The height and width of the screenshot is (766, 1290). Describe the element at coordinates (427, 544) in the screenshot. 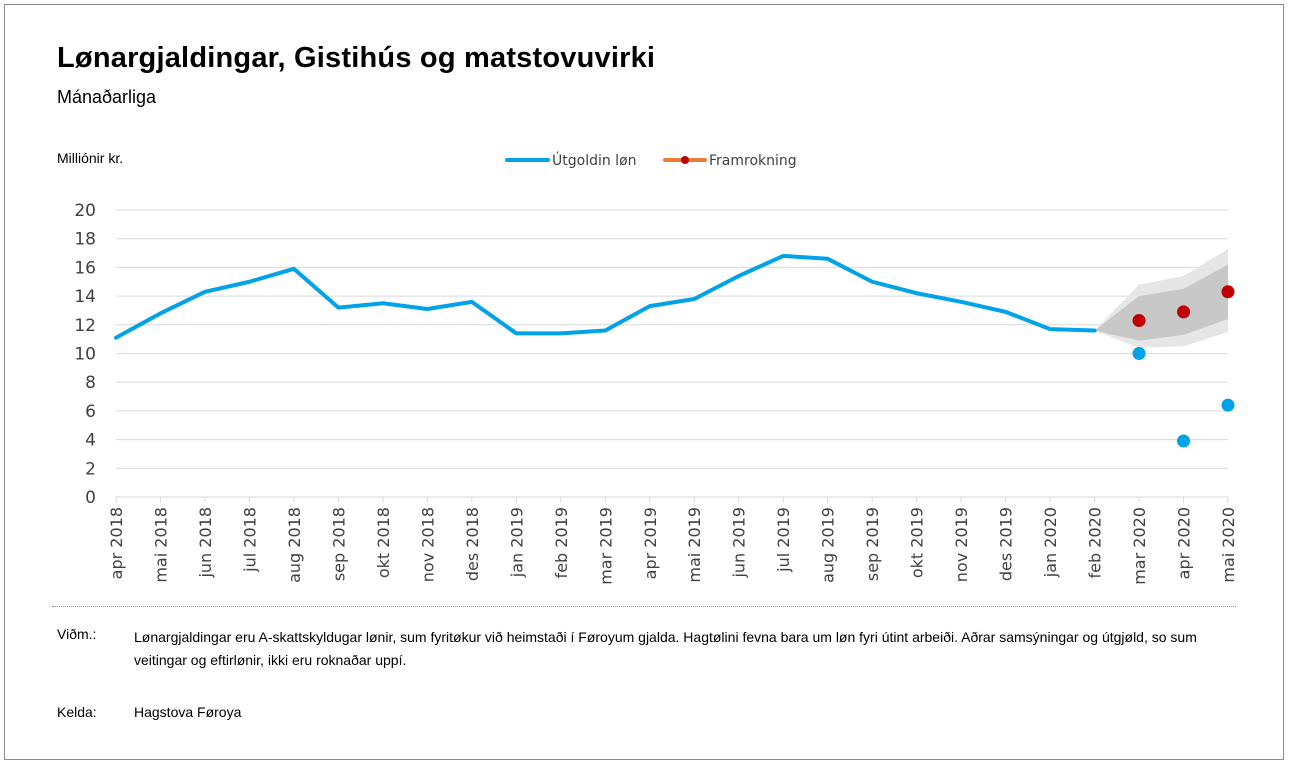

I see `x-tick-label: nov 2018` at that location.